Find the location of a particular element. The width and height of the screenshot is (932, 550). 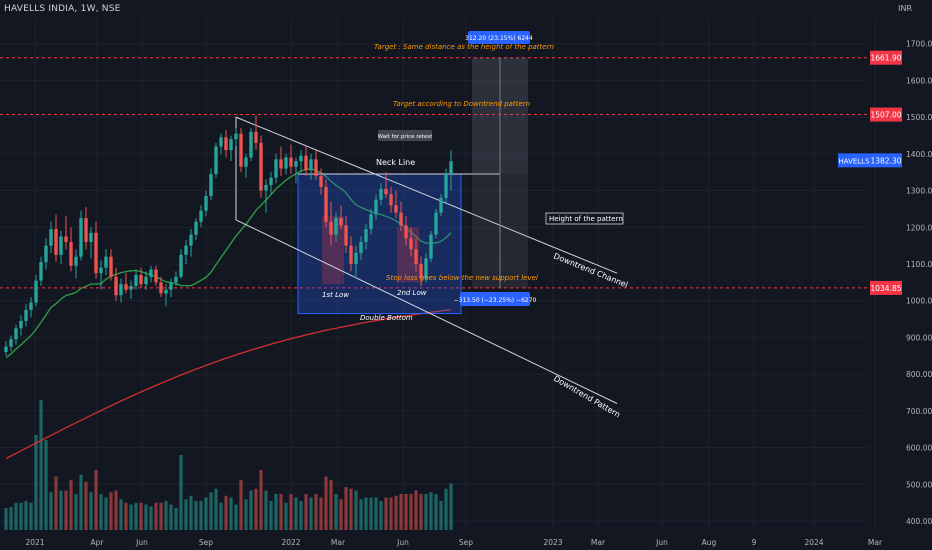

neck-line-label: Neck Line is located at coordinates (395, 162).